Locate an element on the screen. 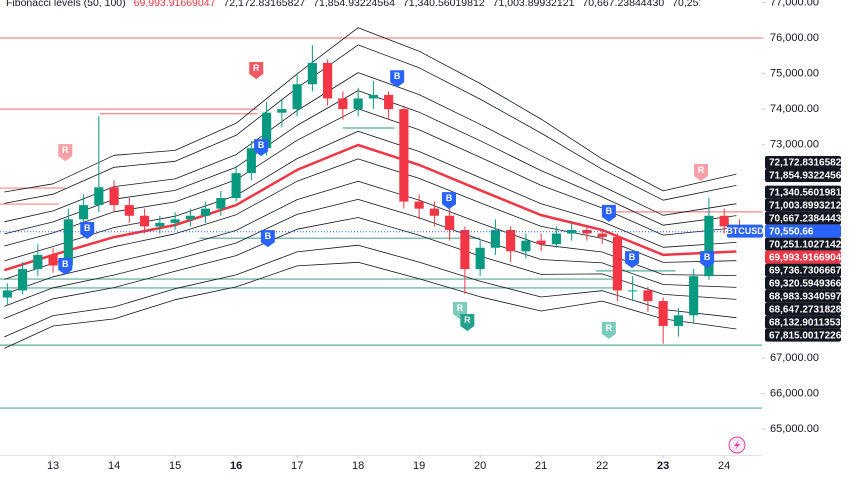 This screenshot has height=485, width=852. symbol-tag-label: BTCUSD is located at coordinates (745, 231).